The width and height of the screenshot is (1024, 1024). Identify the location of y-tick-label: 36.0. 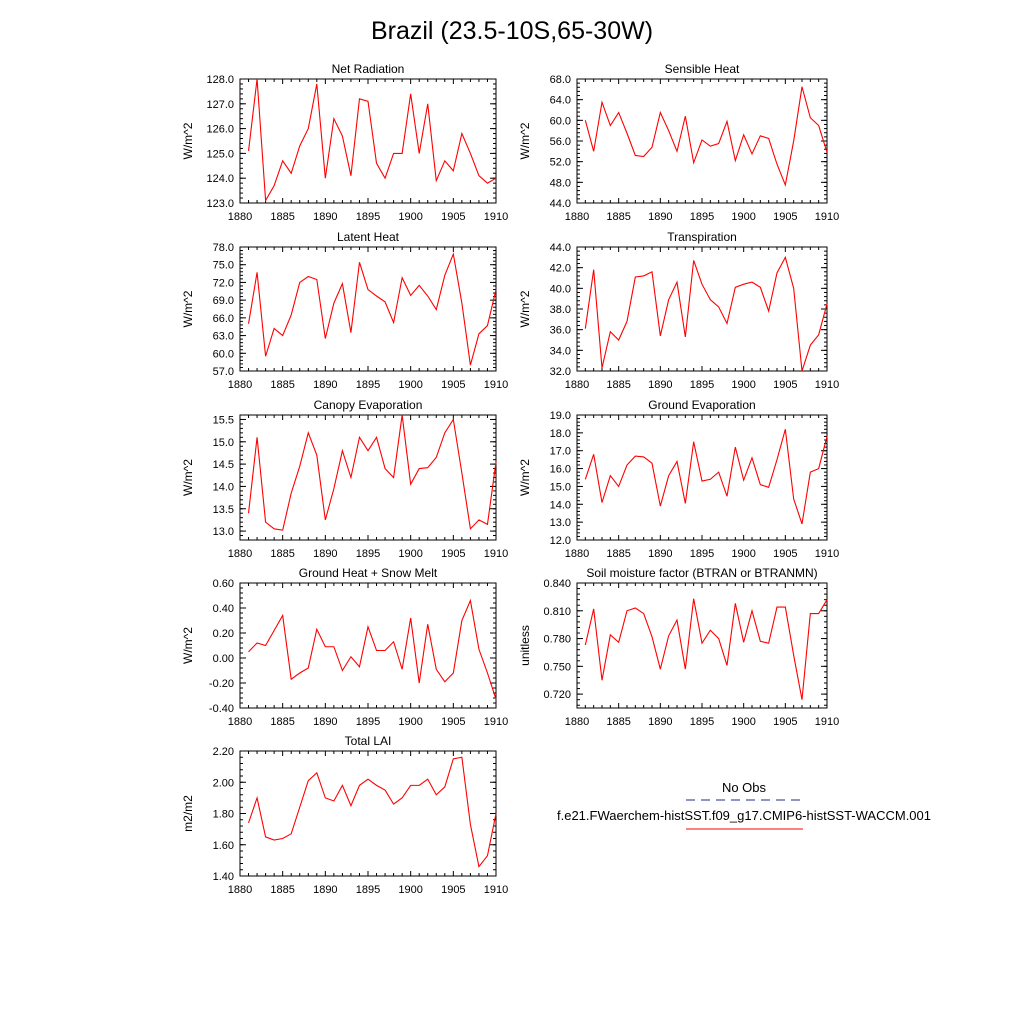
(560, 331).